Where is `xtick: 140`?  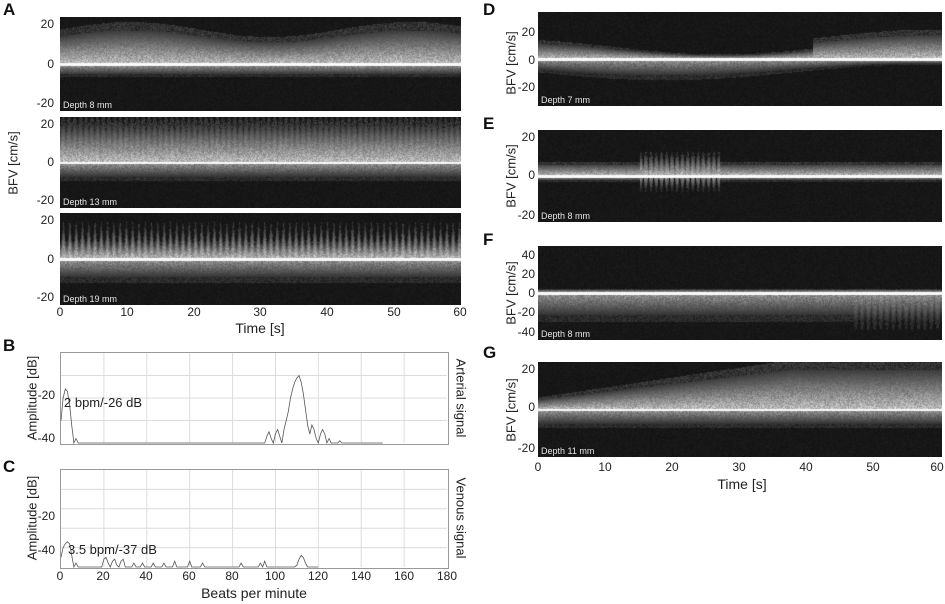 xtick: 140 is located at coordinates (361, 576).